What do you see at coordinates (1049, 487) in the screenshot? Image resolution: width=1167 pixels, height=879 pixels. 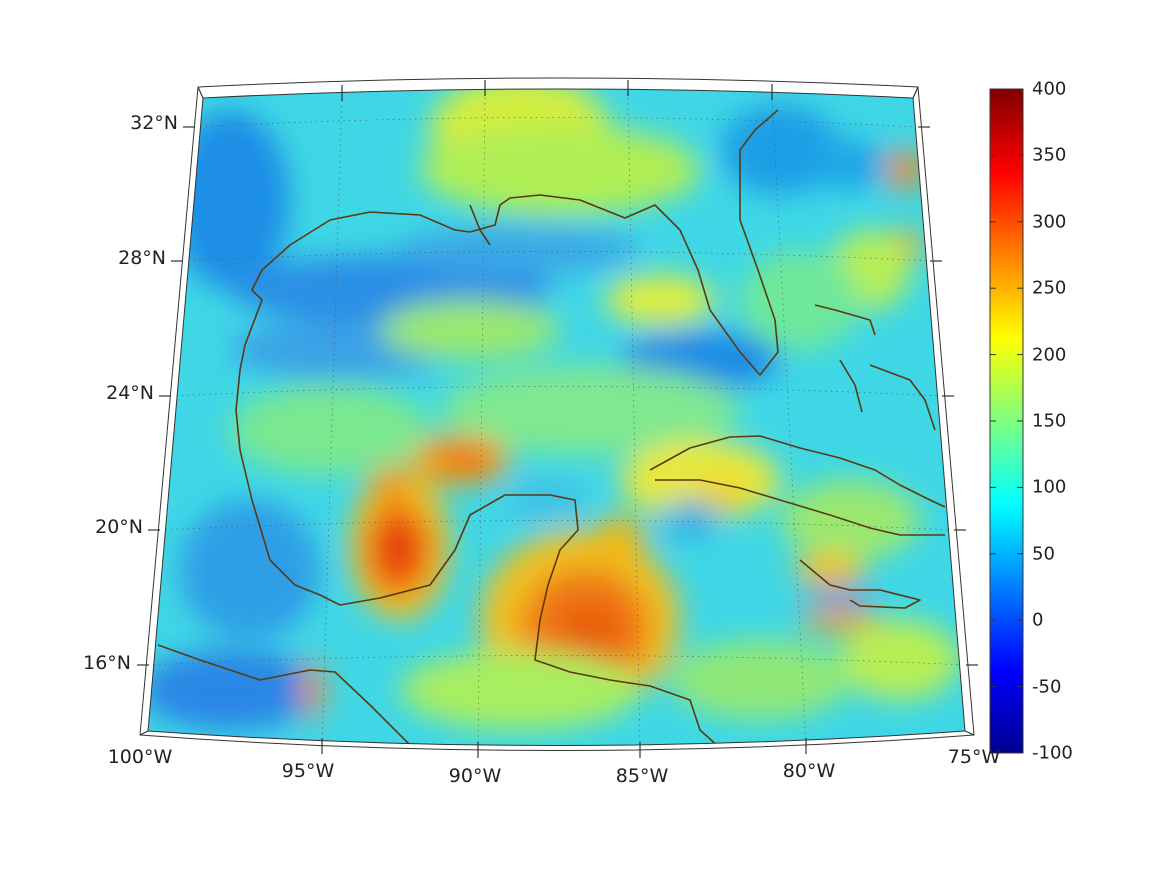 I see `colorbar-label: 100` at bounding box center [1049, 487].